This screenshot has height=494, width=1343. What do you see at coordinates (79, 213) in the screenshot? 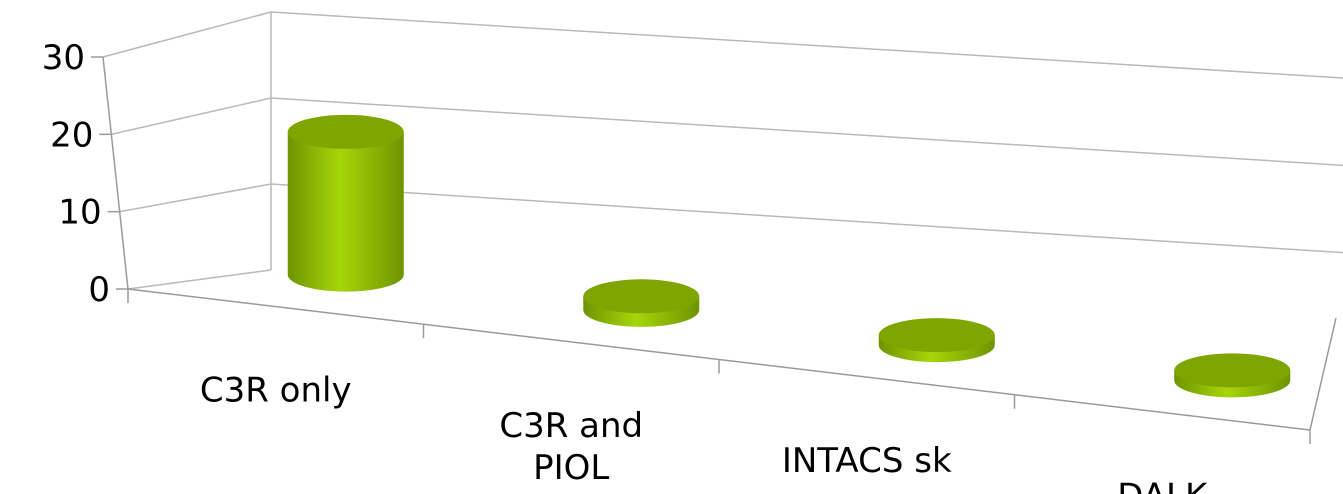
I see `y-tick-label: 10` at bounding box center [79, 213].